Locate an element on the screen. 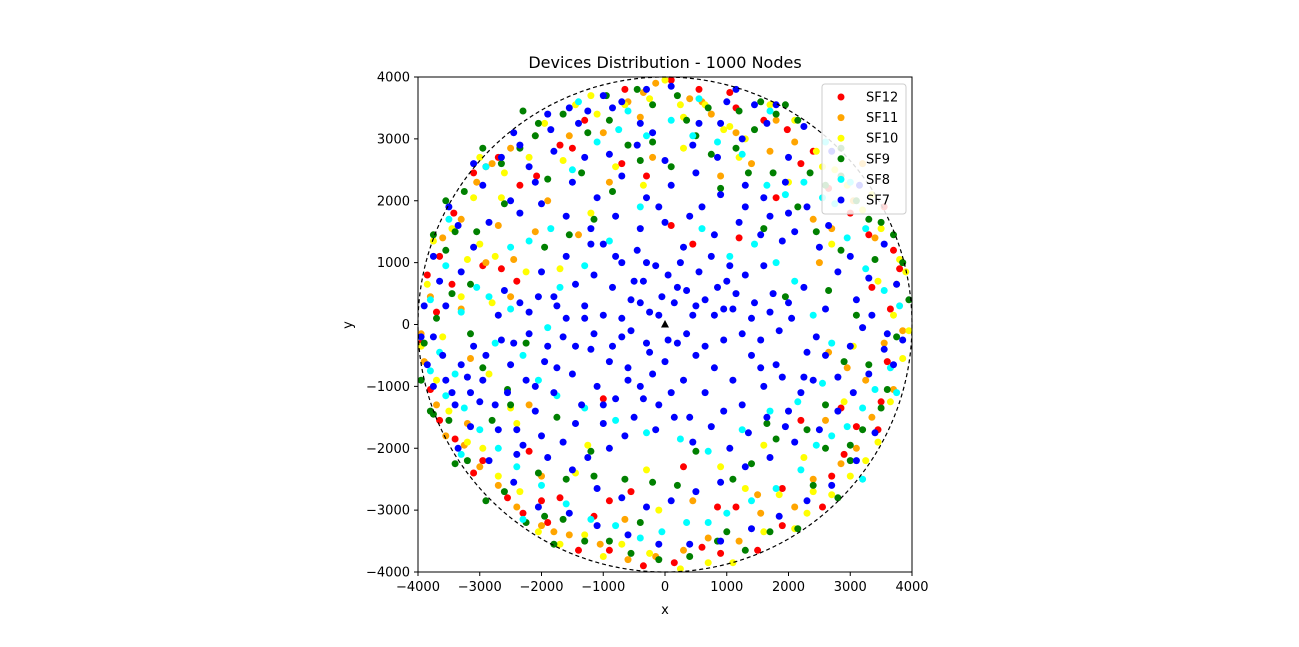  gateway-layer is located at coordinates (665, 324).